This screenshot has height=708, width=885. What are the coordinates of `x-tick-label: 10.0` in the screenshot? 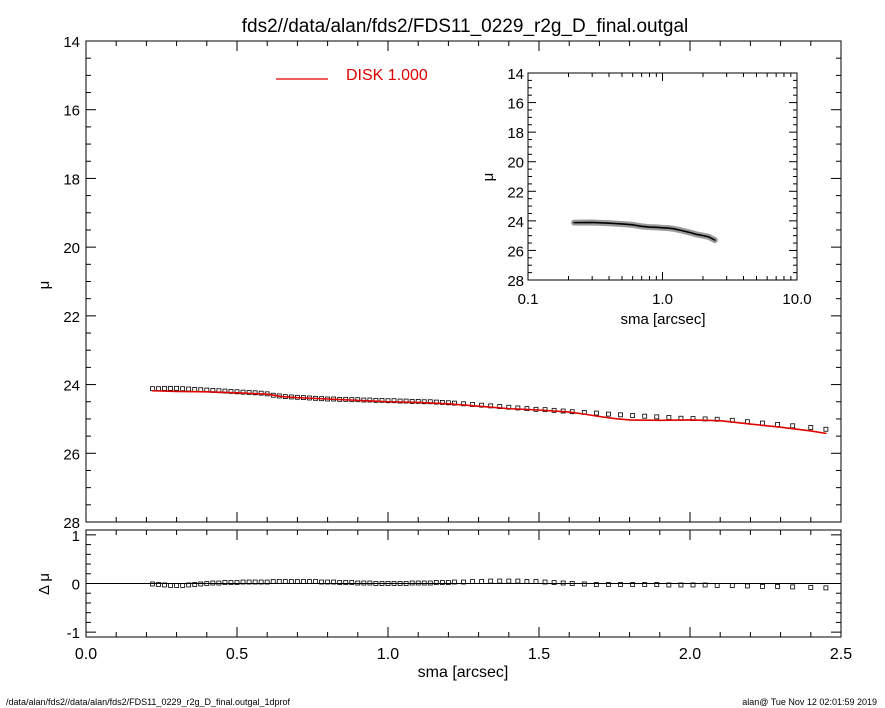 It's located at (796, 299).